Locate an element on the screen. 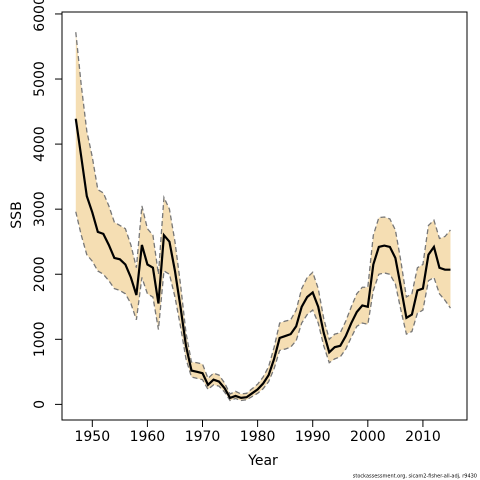 This screenshot has width=480, height=480. x-tick-label: 1970 is located at coordinates (203, 437).